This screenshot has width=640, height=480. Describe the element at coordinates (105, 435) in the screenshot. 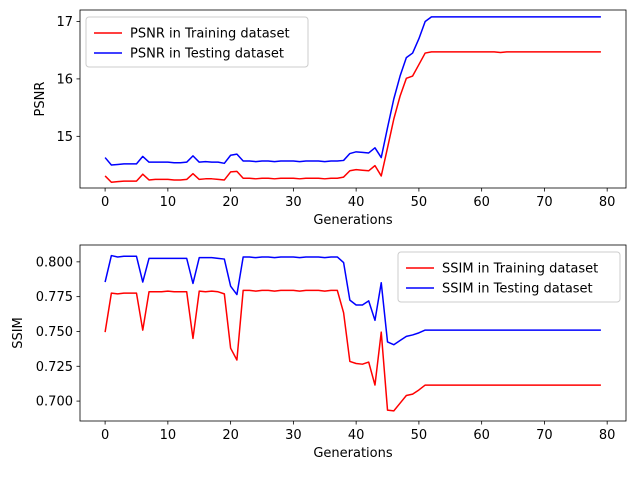

I see `ssim-x-tick-label: 0` at that location.